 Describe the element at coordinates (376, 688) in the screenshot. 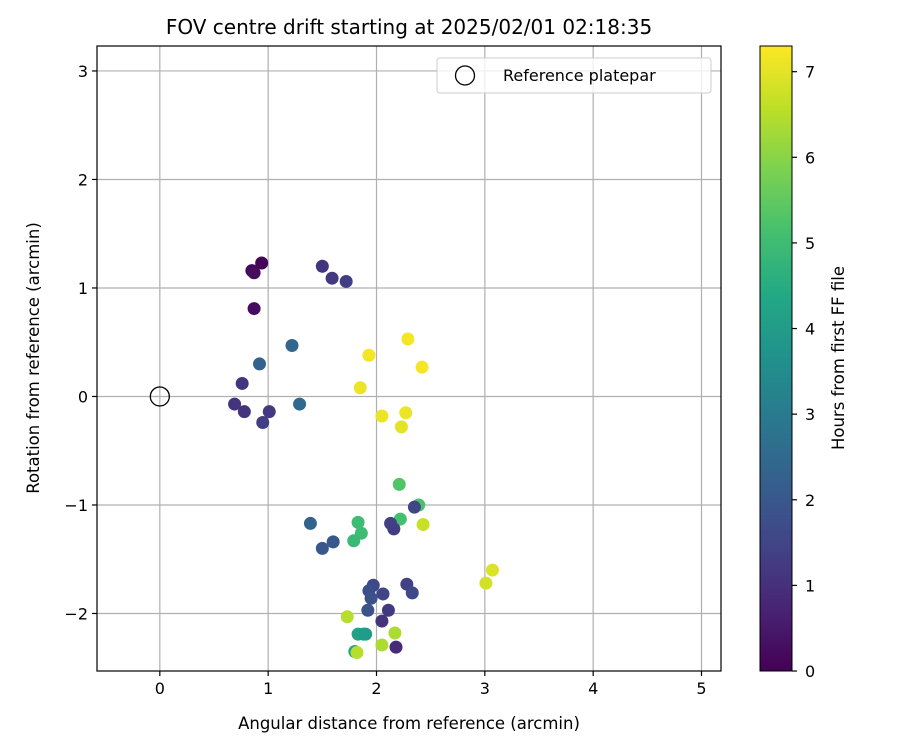

I see `x-tick-label: 2` at that location.